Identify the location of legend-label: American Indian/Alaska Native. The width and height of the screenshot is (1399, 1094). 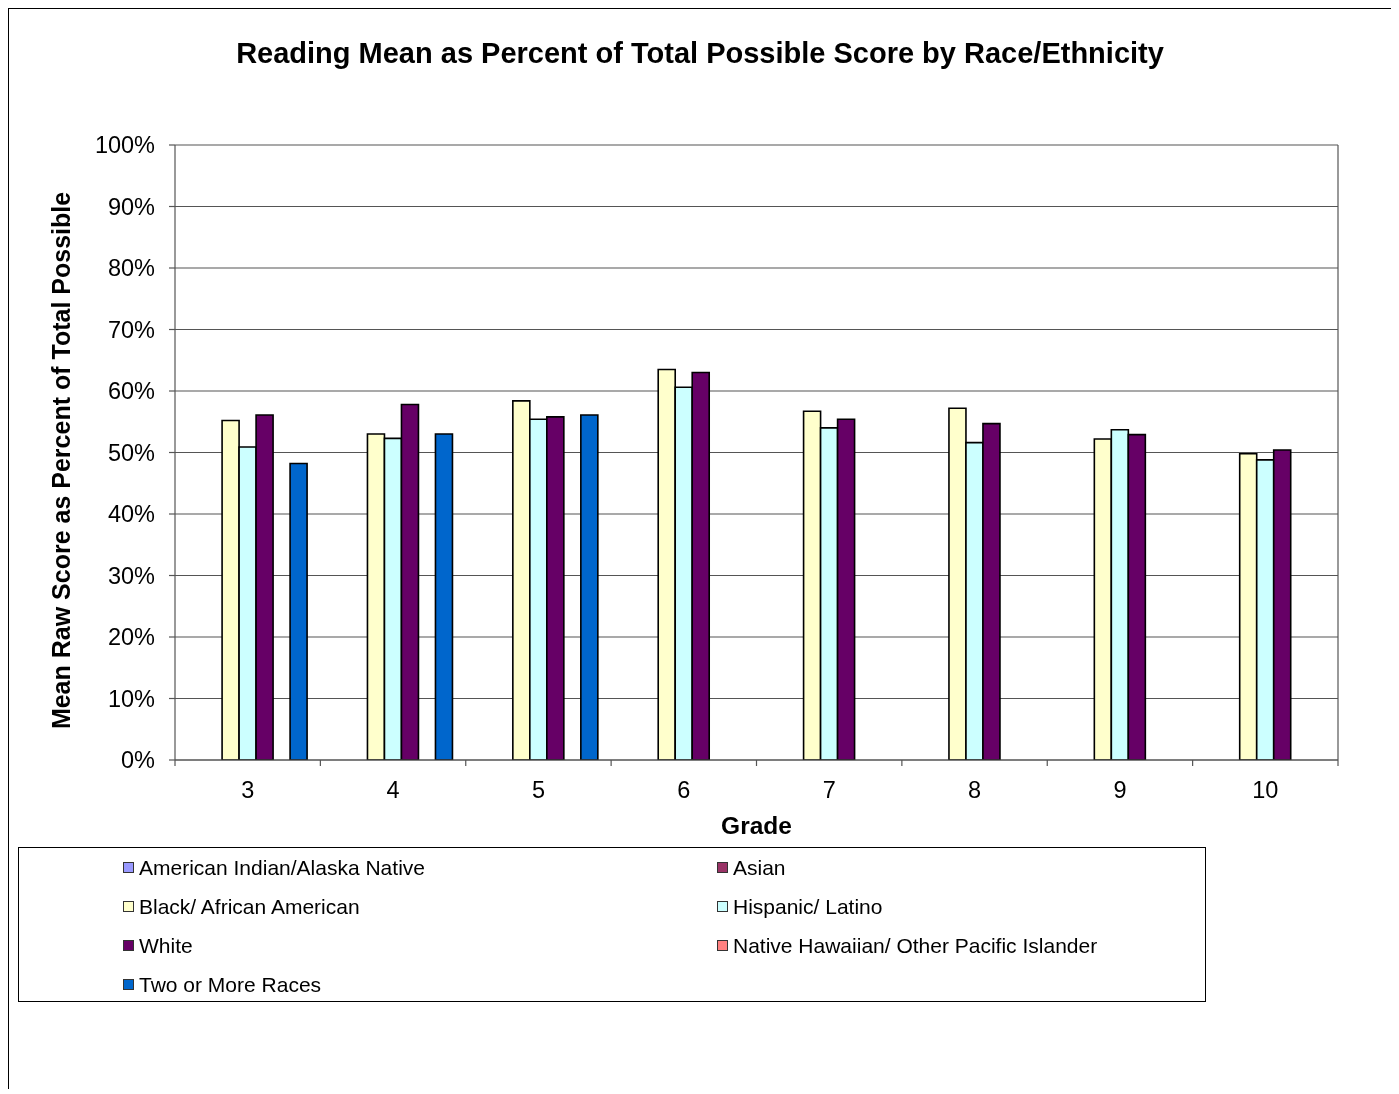
(282, 867).